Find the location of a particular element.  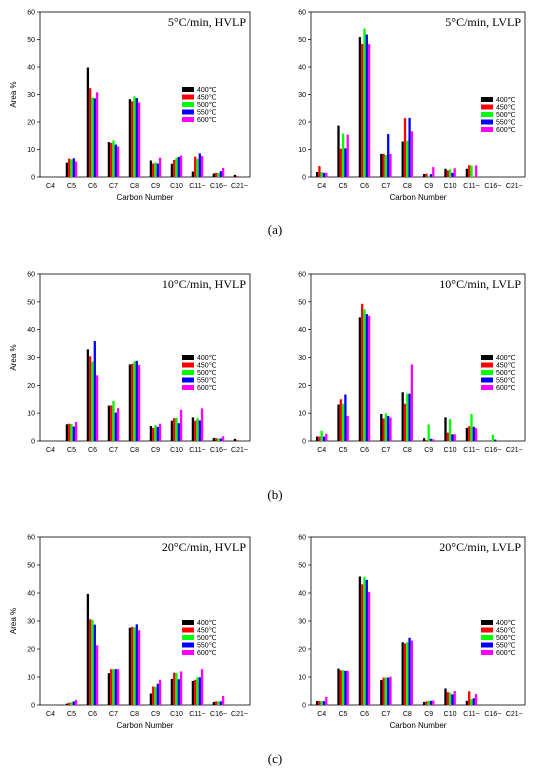

y-tick-label: 50 is located at coordinates (31, 566).